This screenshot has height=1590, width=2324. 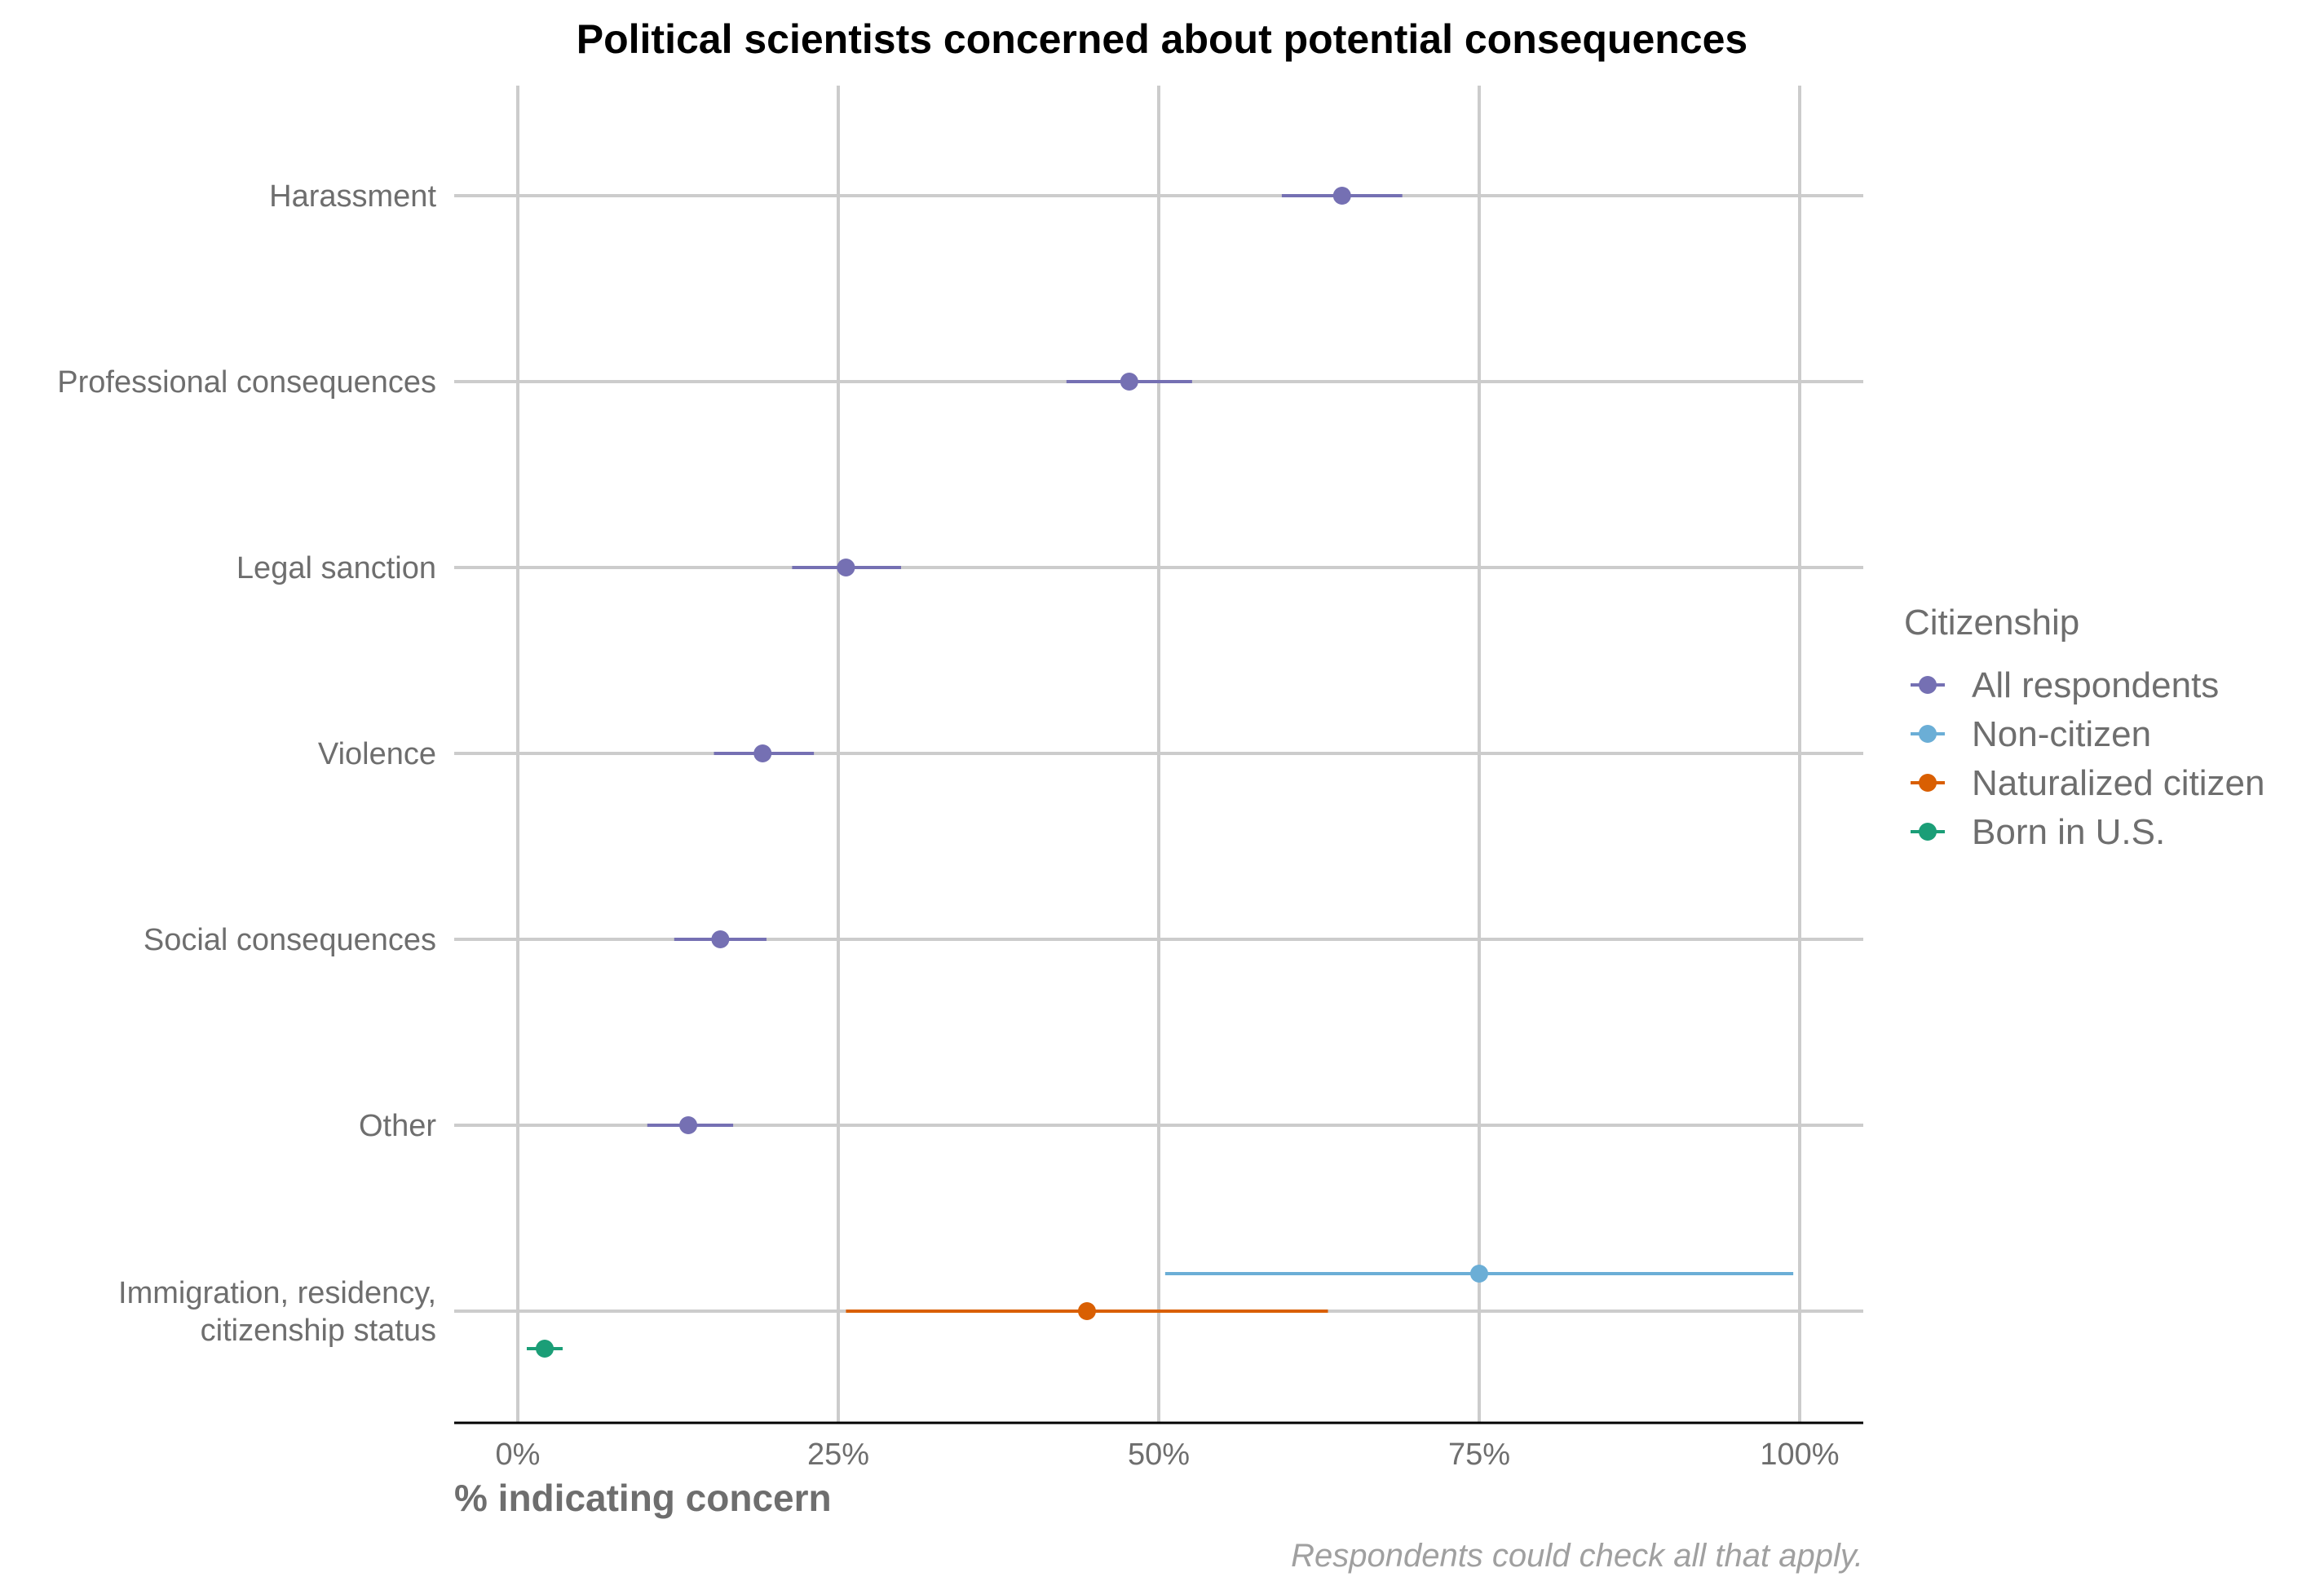 What do you see at coordinates (398, 1126) in the screenshot?
I see `y-tick-label: Other` at bounding box center [398, 1126].